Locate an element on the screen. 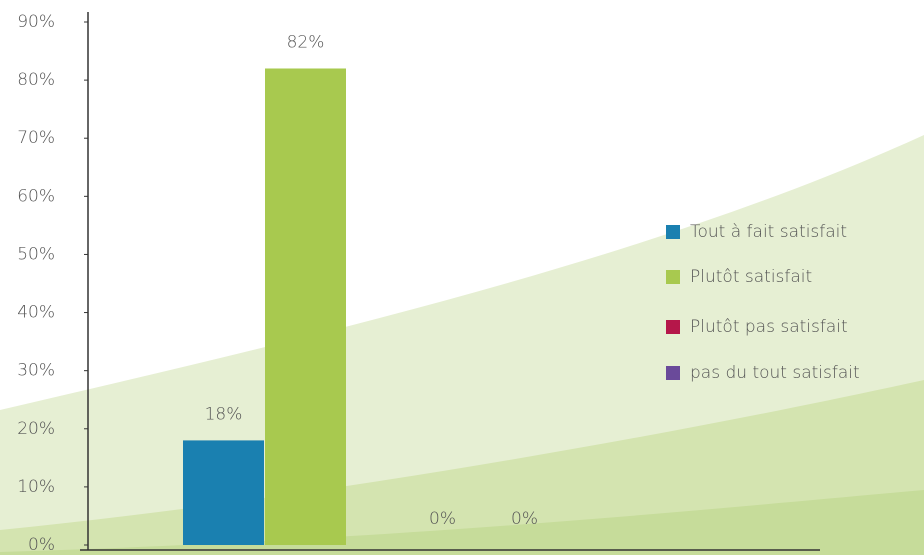 The height and width of the screenshot is (555, 924). data-label: 18% is located at coordinates (224, 414).